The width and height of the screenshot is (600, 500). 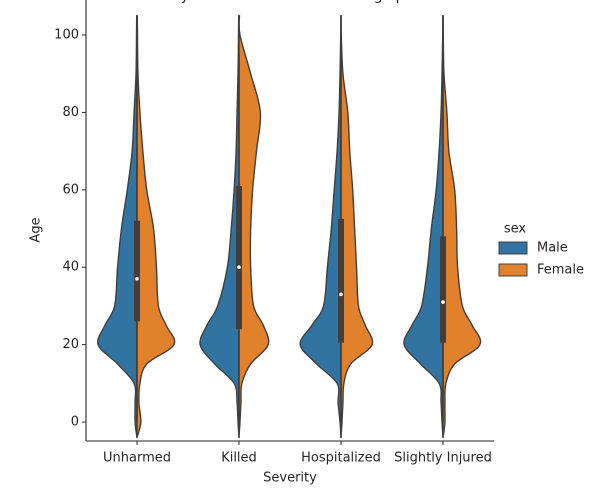 What do you see at coordinates (36, 229) in the screenshot?
I see `y-axis-label: Age` at bounding box center [36, 229].